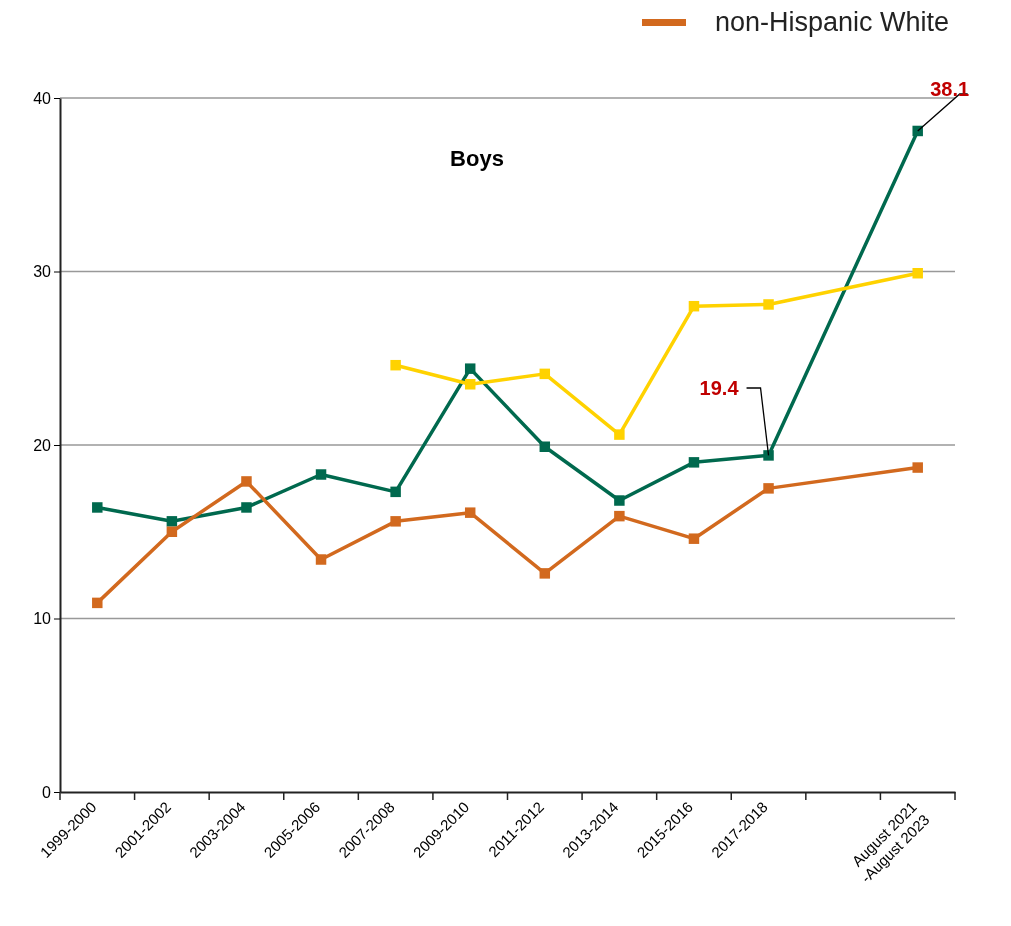 This screenshot has height=926, width=1011. I want to click on y-tick-label: 20, so click(42, 445).